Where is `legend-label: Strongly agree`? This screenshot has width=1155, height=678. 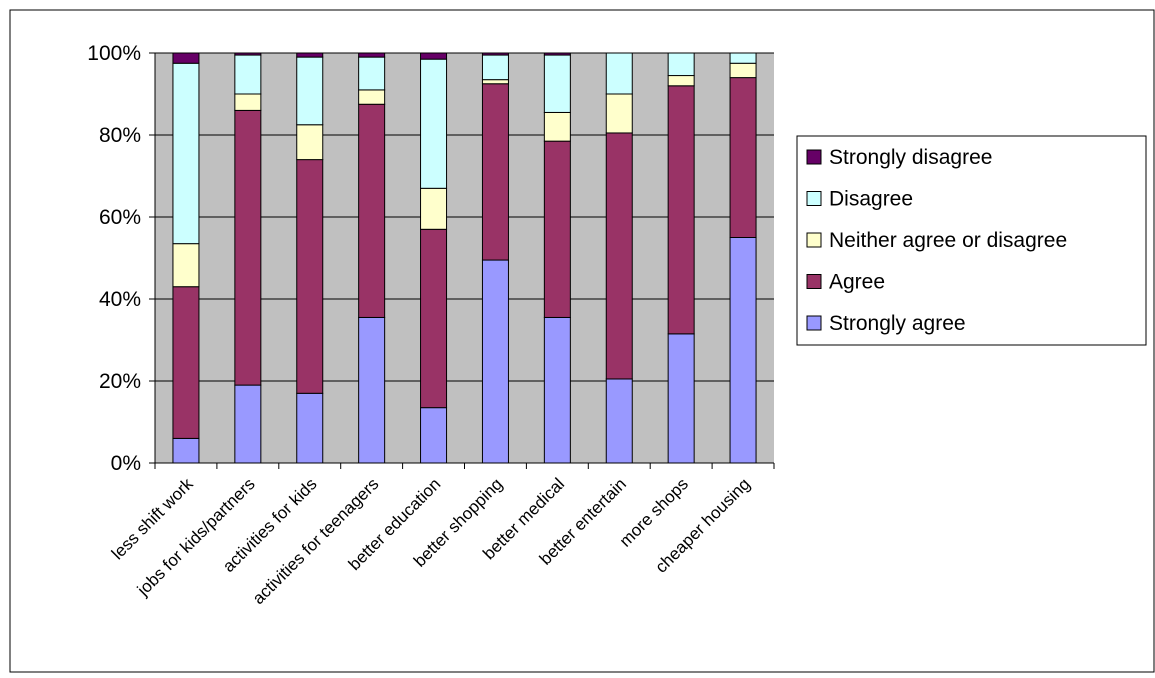 legend-label: Strongly agree is located at coordinates (897, 323).